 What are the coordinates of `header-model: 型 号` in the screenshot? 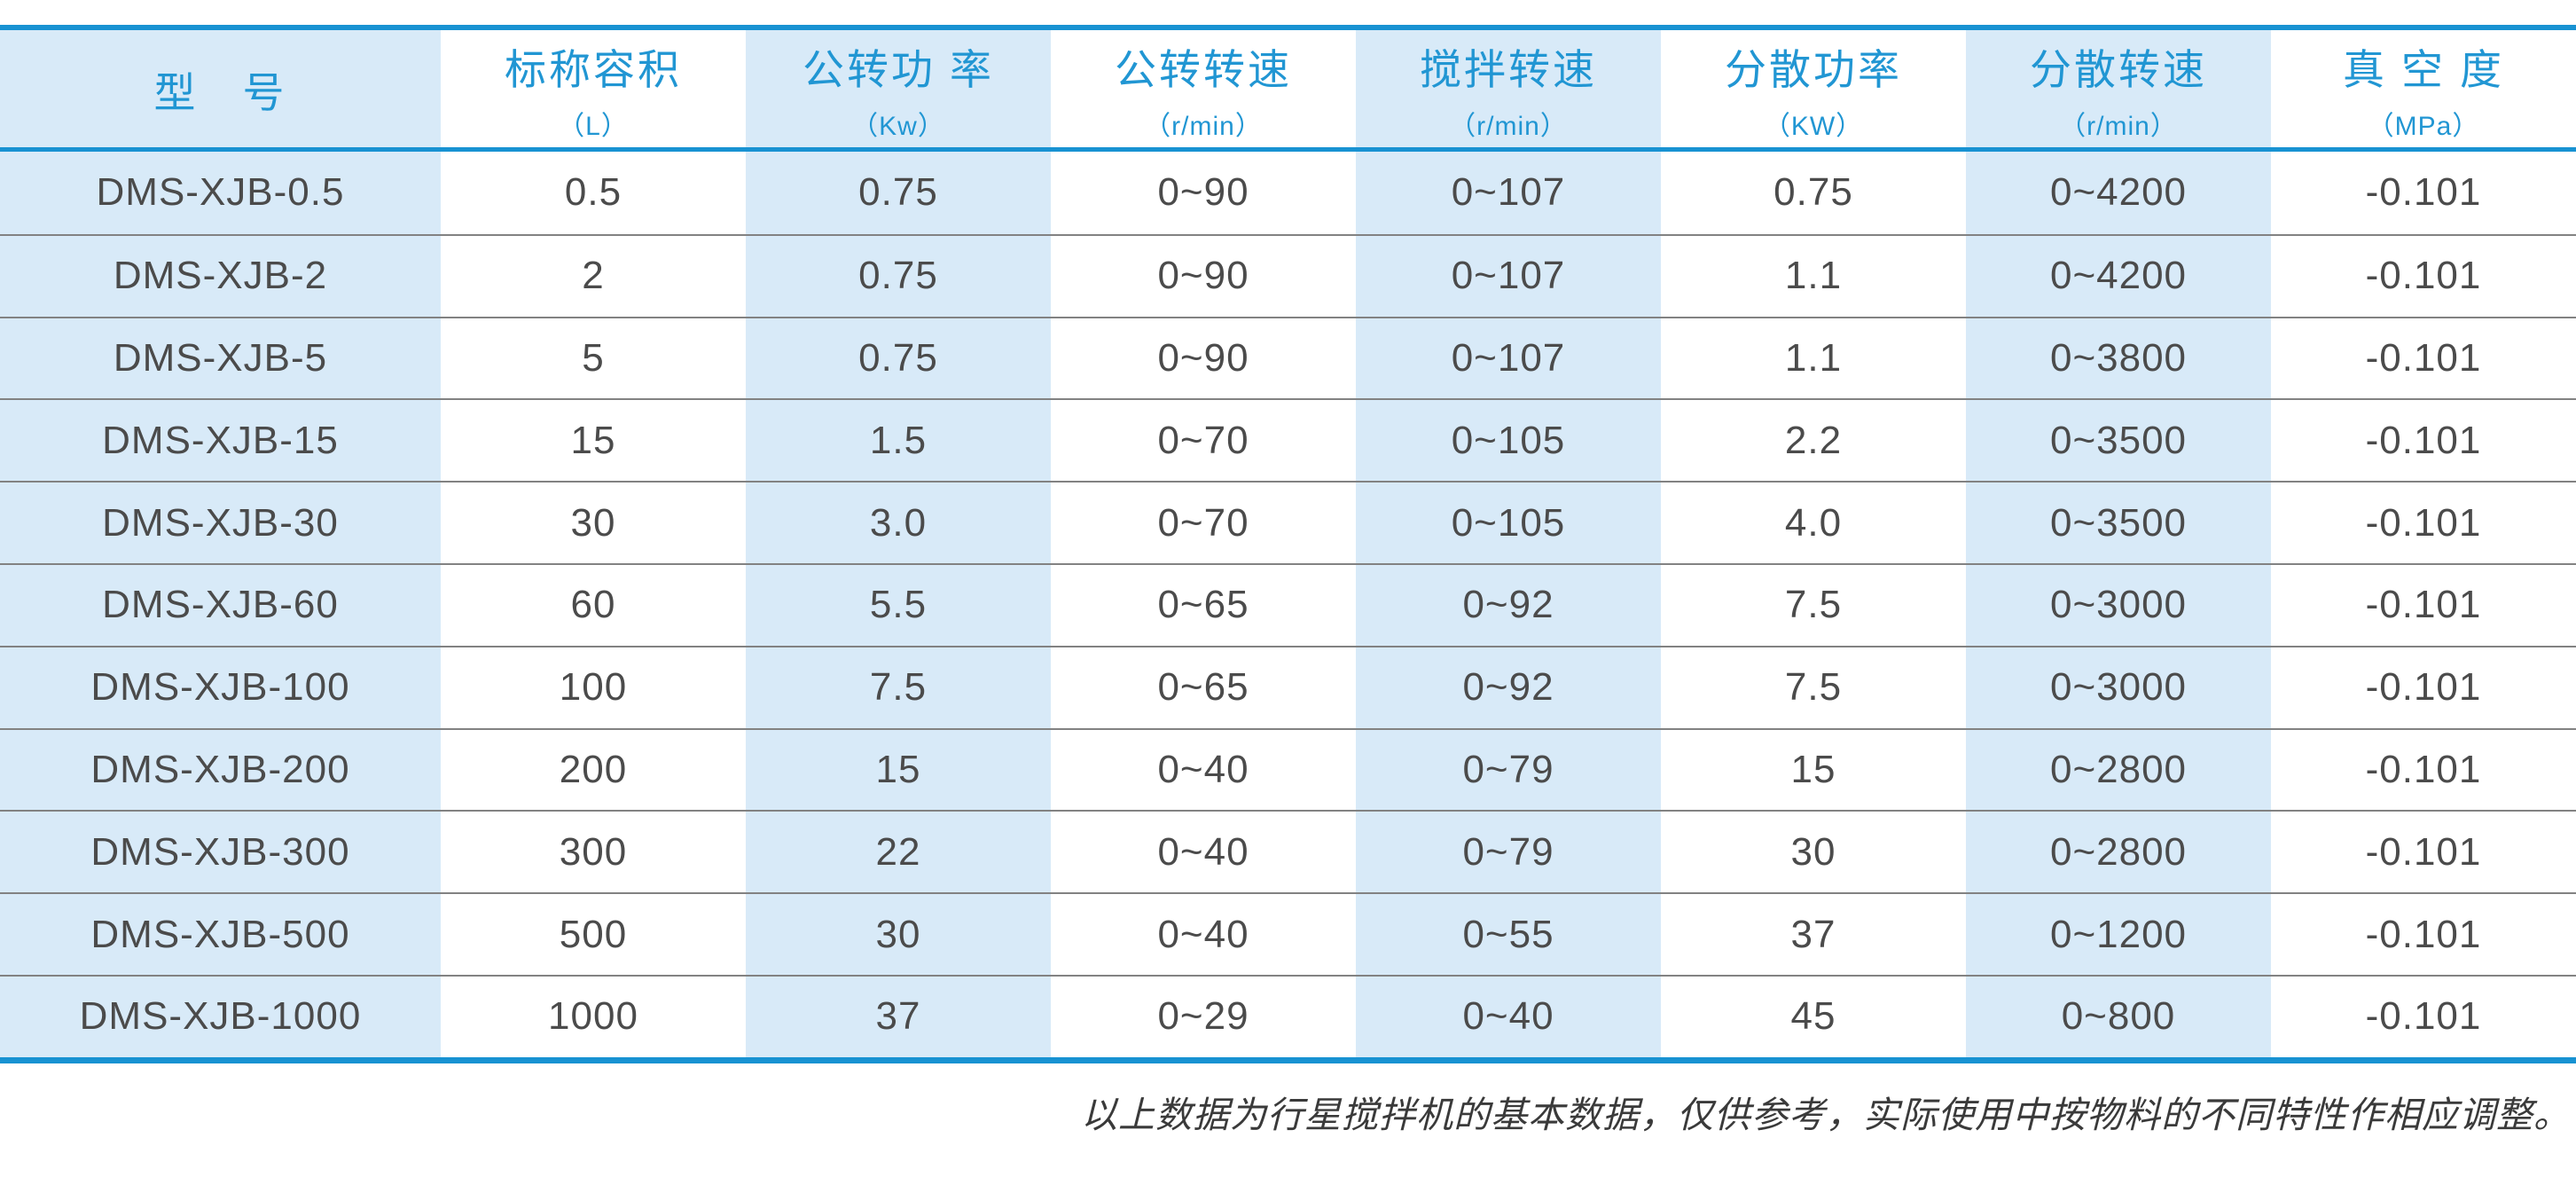 It's located at (220, 88).